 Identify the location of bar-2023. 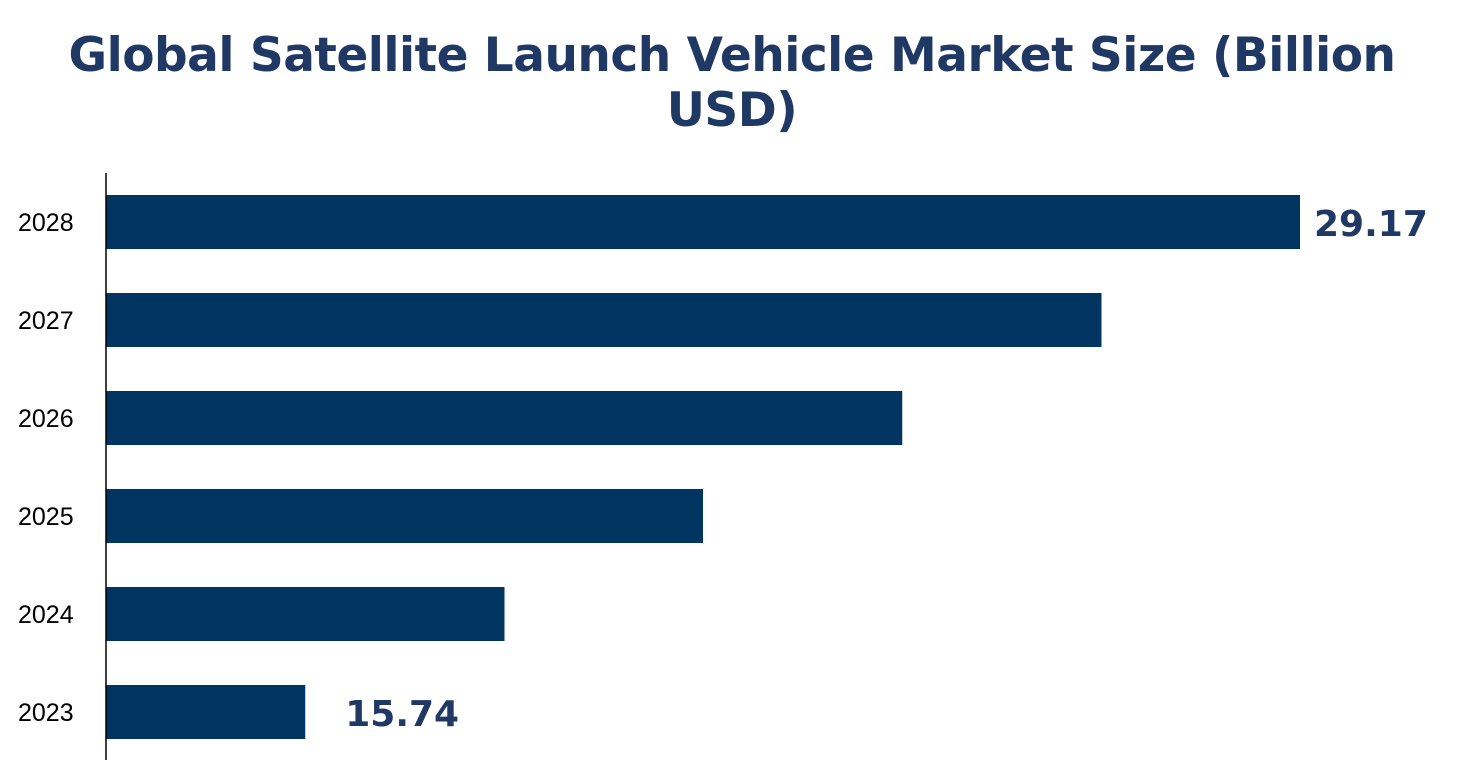
(206, 712).